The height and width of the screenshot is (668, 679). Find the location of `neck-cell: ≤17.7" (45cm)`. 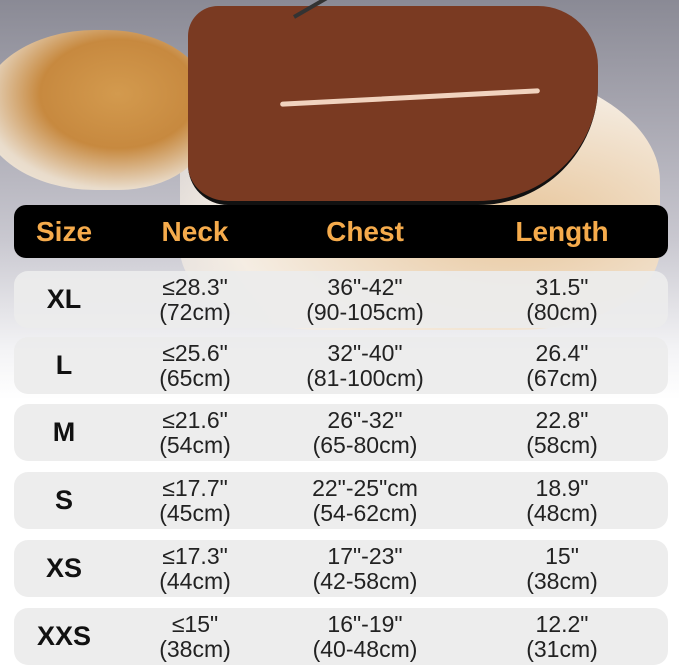

neck-cell: ≤17.7" (45cm) is located at coordinates (195, 500).